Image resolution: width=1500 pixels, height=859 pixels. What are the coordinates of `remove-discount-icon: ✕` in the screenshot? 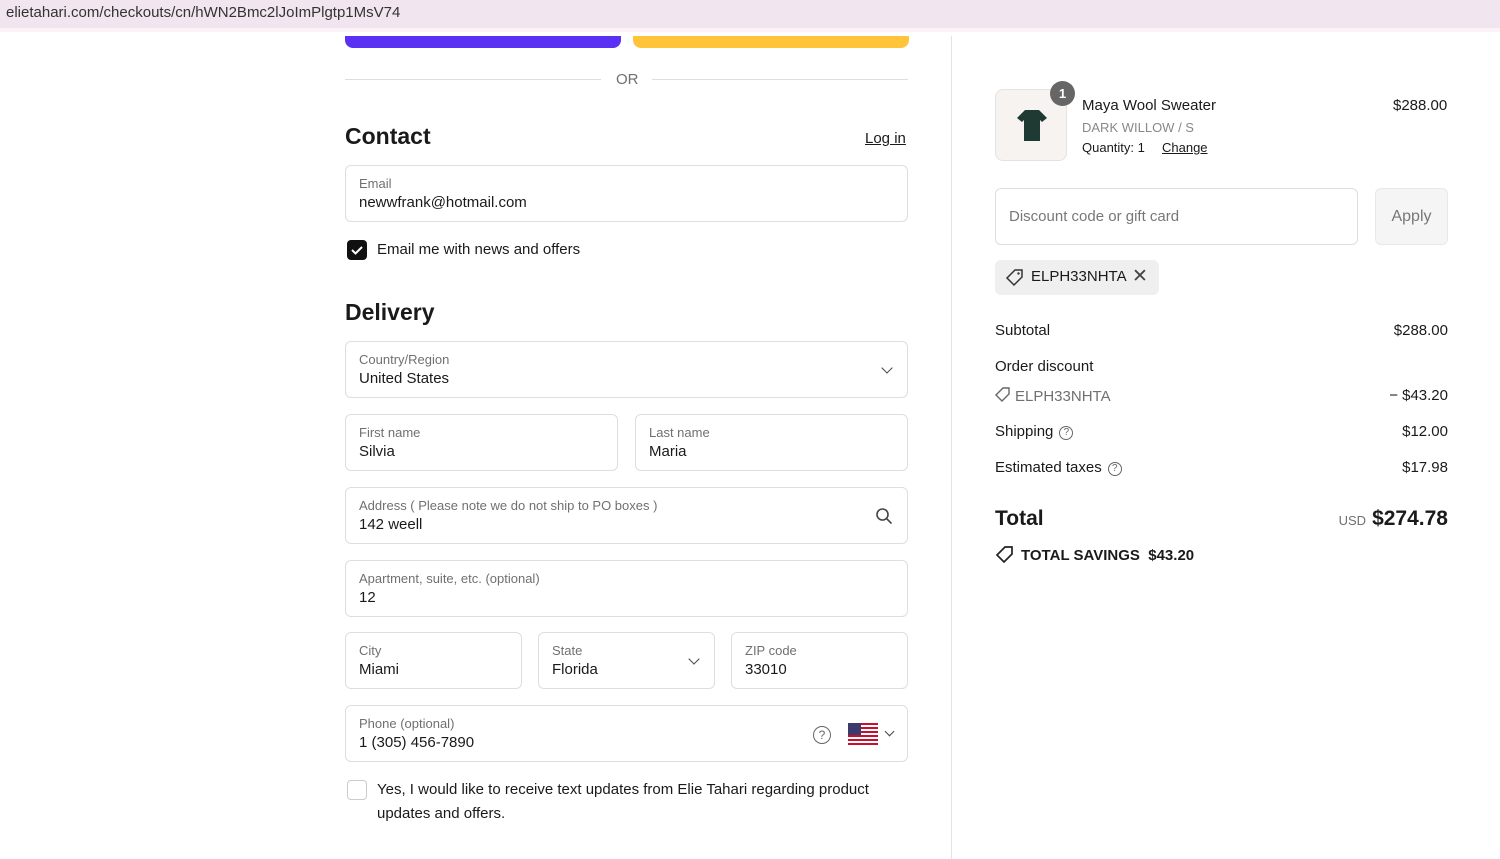 It's located at (1140, 276).